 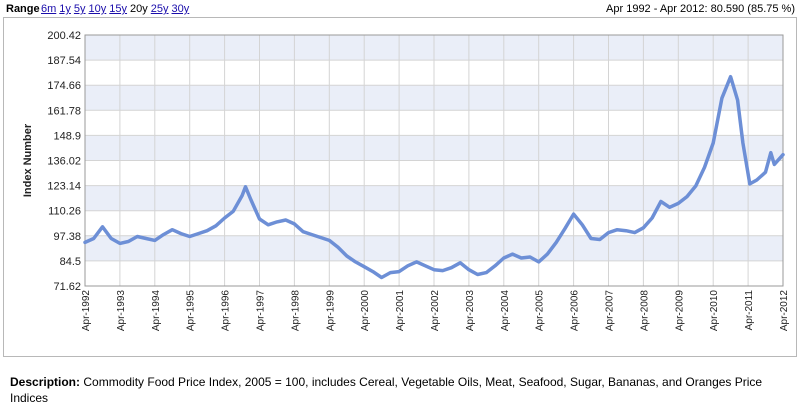 I want to click on y-tick-label: 148.9, so click(x=67, y=136).